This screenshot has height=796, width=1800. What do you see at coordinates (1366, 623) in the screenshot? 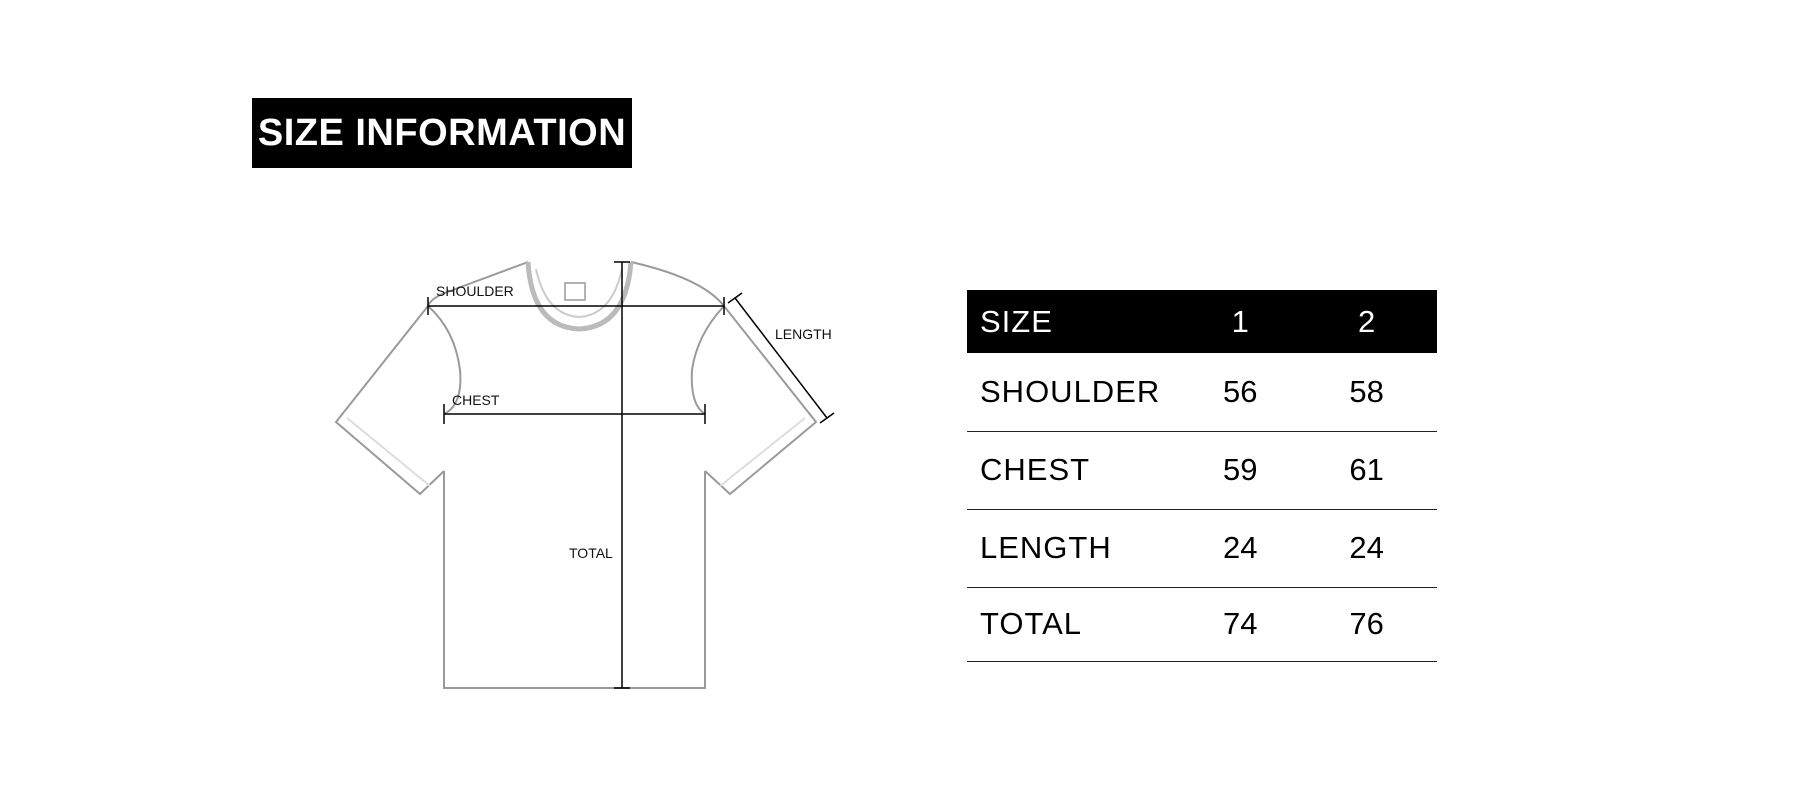
I see `cell-value: 76` at bounding box center [1366, 623].